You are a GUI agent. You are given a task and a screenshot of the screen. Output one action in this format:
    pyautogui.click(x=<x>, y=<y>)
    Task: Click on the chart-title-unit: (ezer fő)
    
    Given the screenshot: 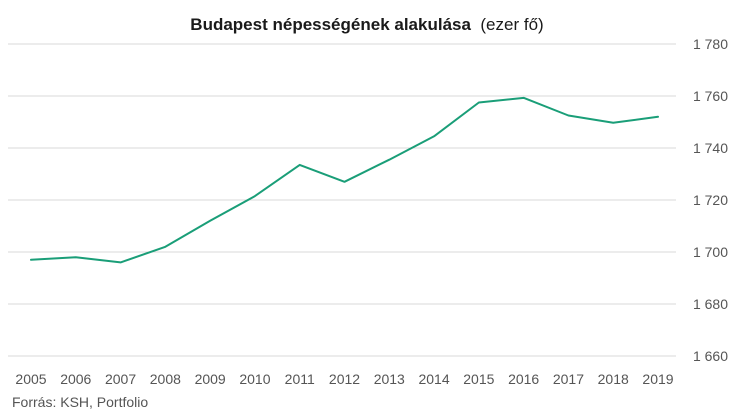 What is the action you would take?
    pyautogui.click(x=511, y=24)
    